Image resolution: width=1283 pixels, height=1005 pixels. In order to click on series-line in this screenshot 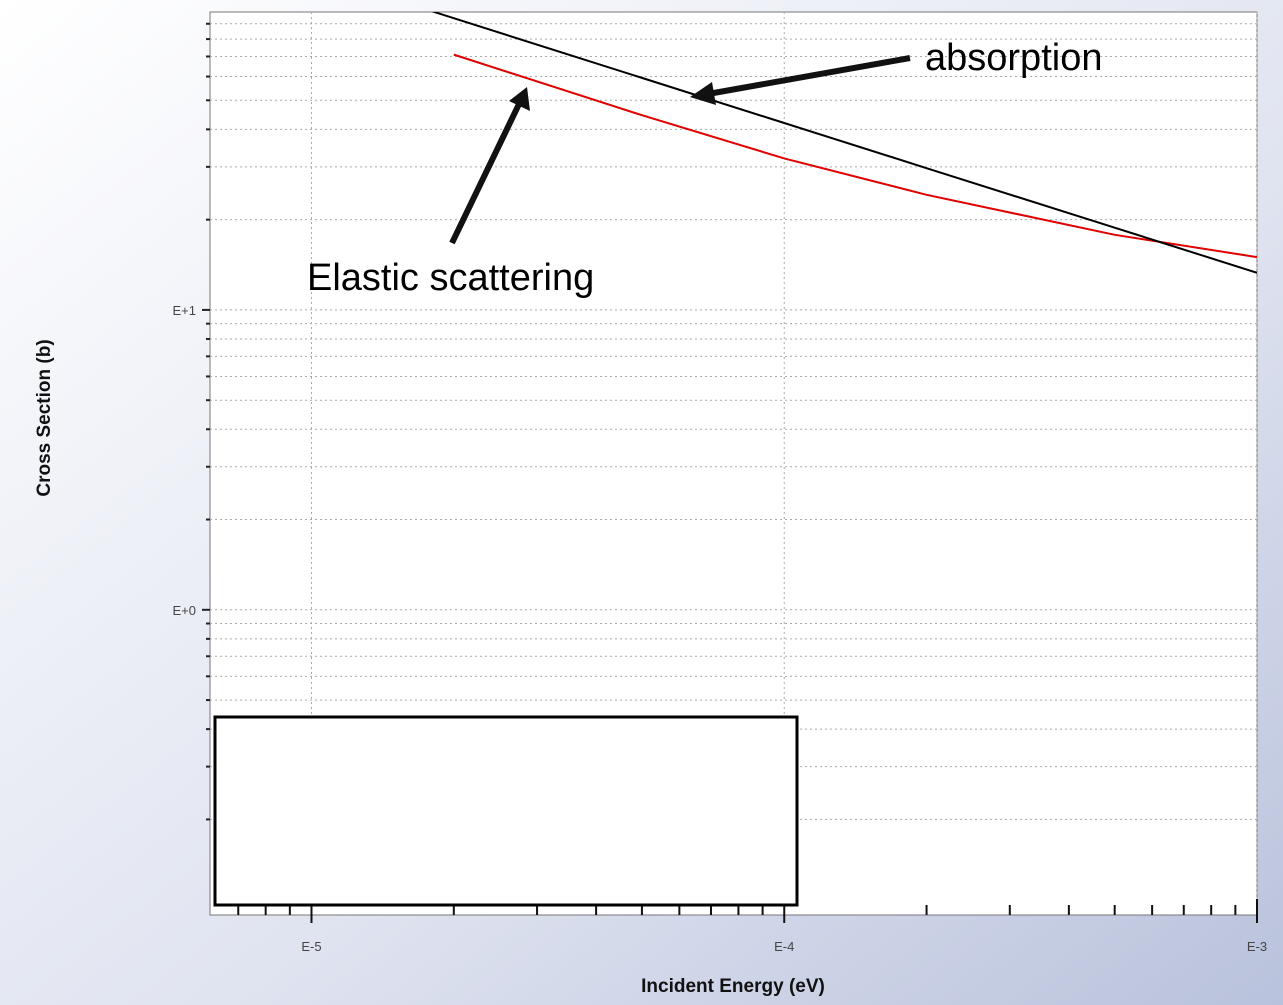, I will do `click(855, 156)`.